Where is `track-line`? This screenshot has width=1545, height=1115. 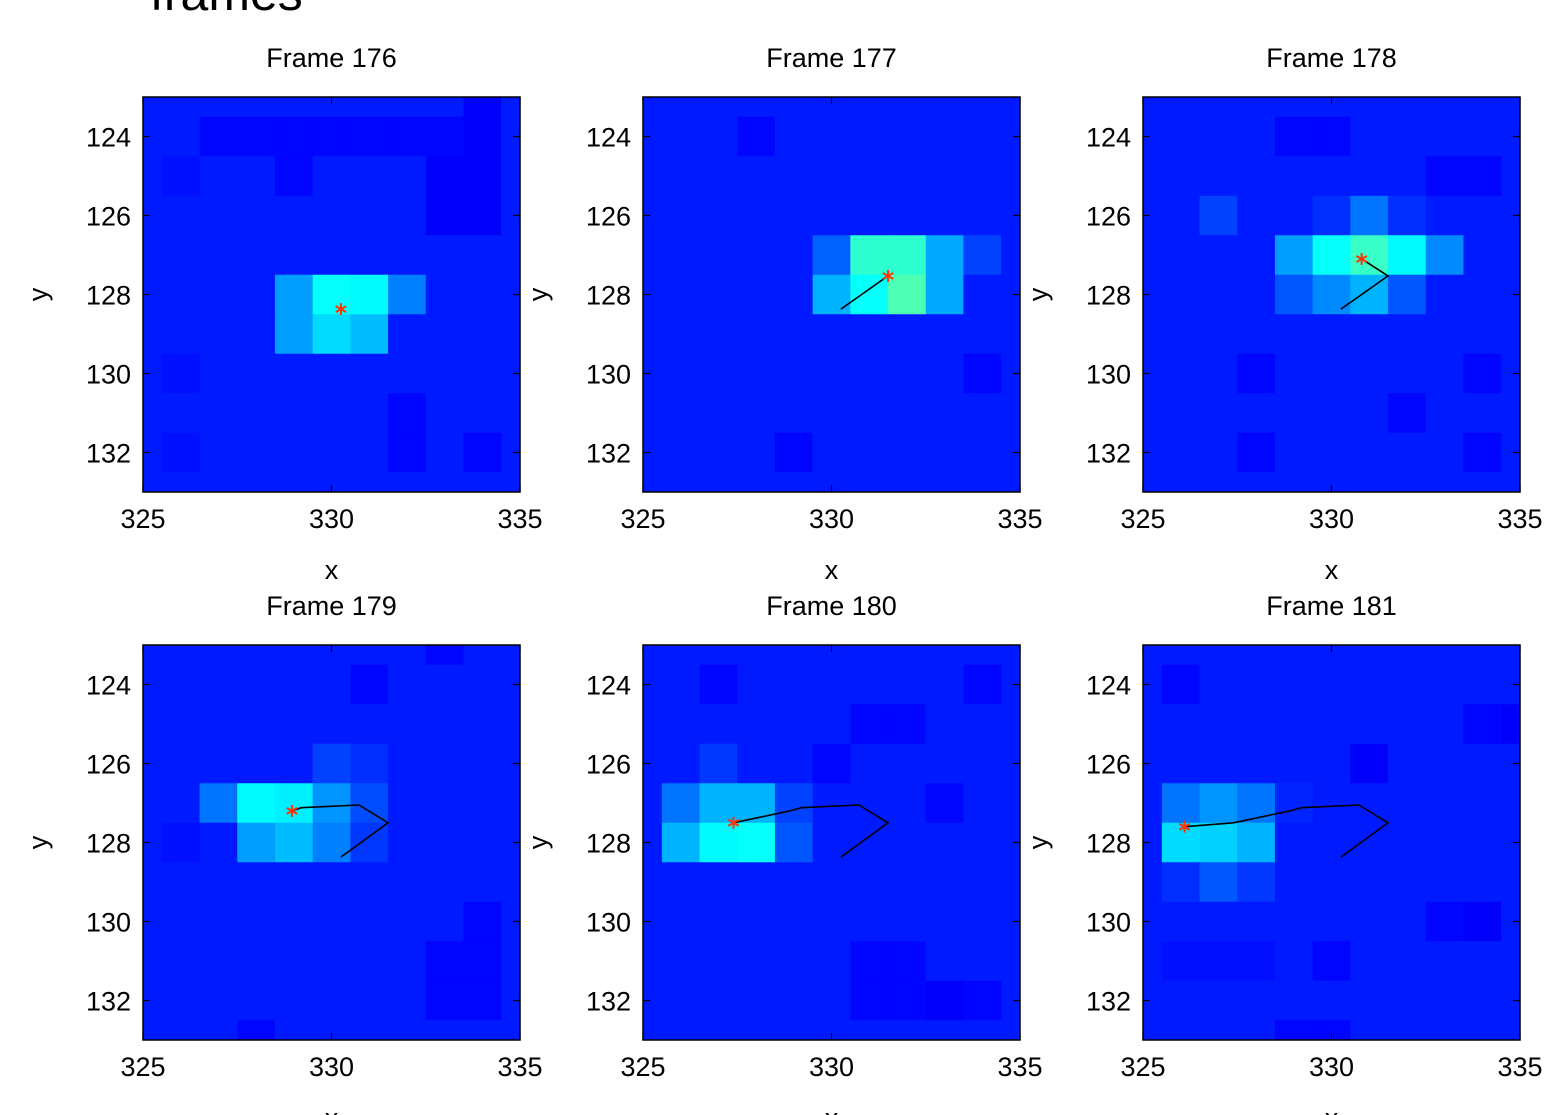 track-line is located at coordinates (1287, 831).